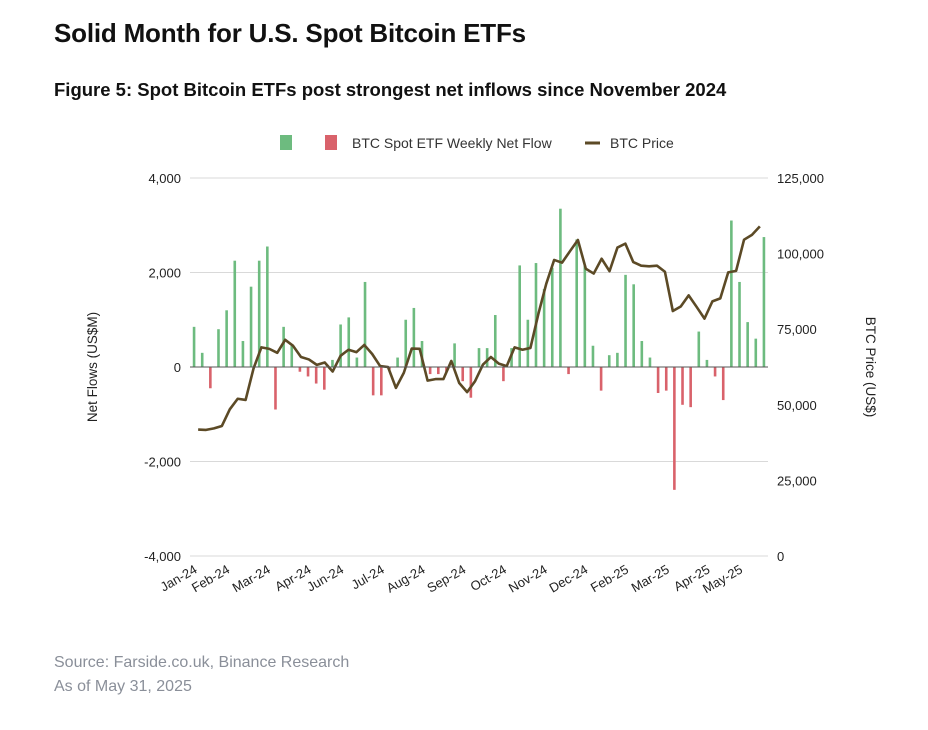 This screenshot has height=730, width=928. What do you see at coordinates (642, 143) in the screenshot?
I see `legend-label-2: BTC Price` at bounding box center [642, 143].